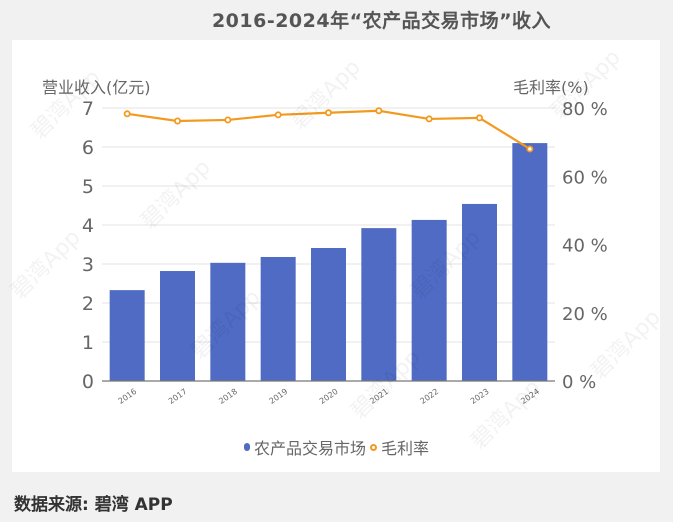 The width and height of the screenshot is (673, 522). What do you see at coordinates (430, 396) in the screenshot?
I see `x-tick-label: 2022` at bounding box center [430, 396].